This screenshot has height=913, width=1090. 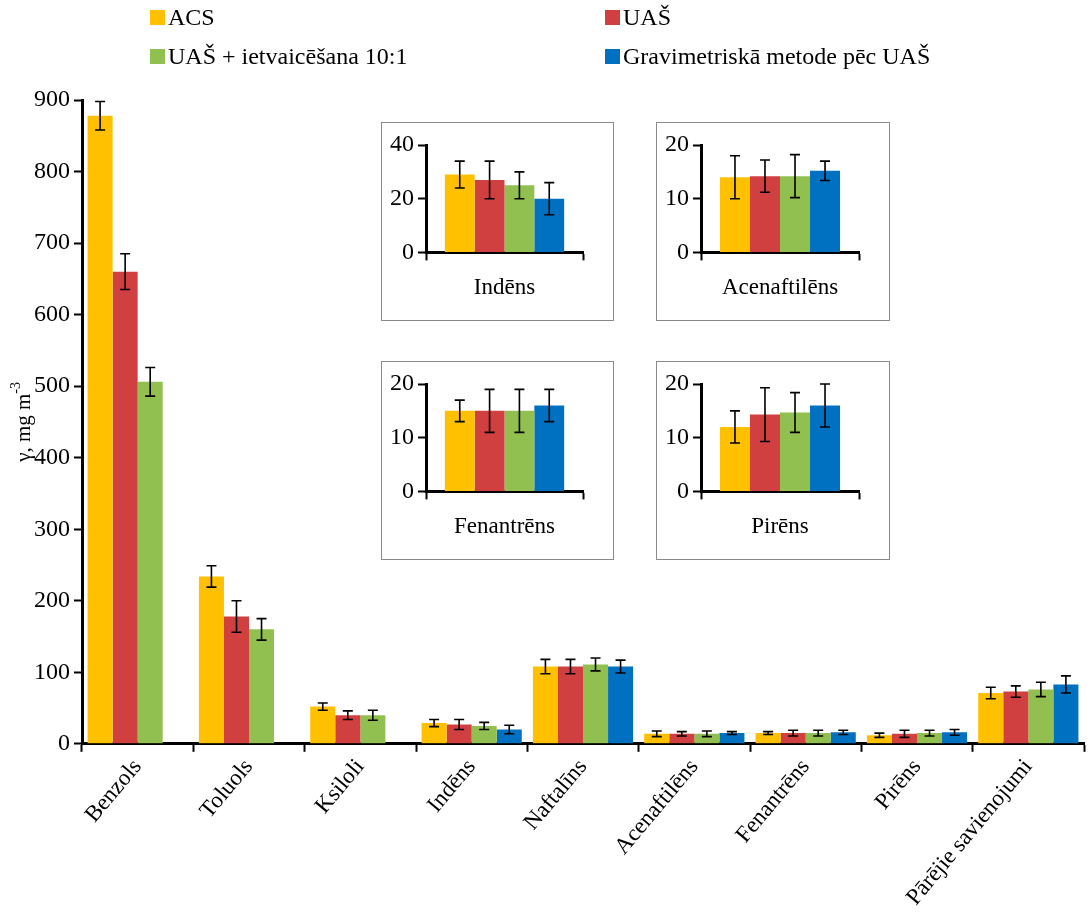 What do you see at coordinates (777, 56) in the screenshot?
I see `legend-label: Gravimetriskā metode pēc UAŠ` at bounding box center [777, 56].